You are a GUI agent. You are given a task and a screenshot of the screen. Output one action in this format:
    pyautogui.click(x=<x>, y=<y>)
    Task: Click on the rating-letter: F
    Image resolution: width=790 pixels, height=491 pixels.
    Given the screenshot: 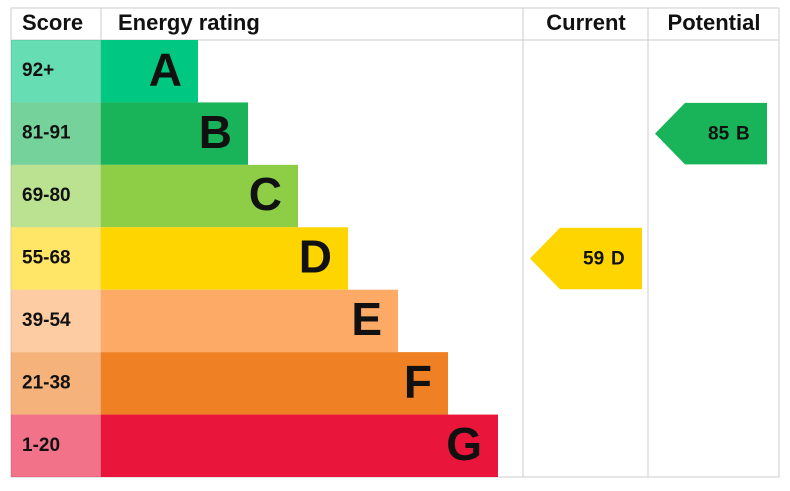 What is the action you would take?
    pyautogui.click(x=418, y=382)
    